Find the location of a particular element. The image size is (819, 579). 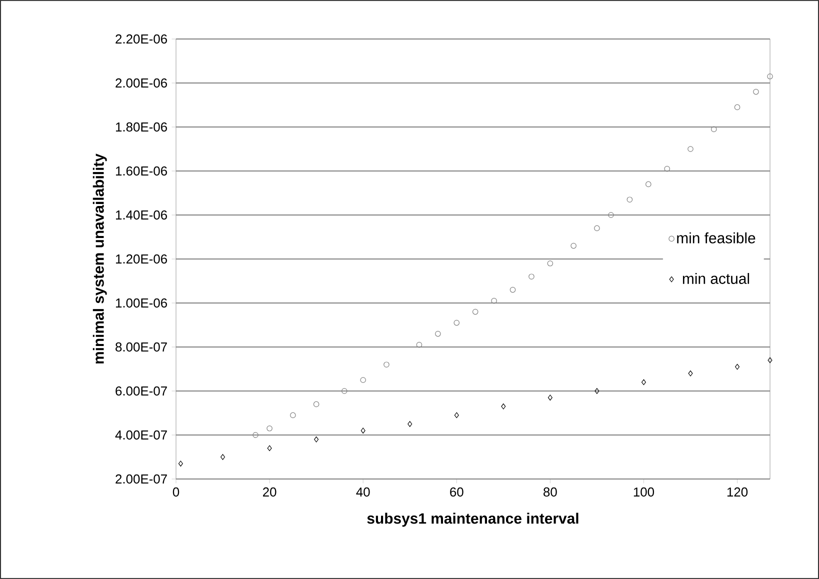

y-tick-label: 1.60E-06 is located at coordinates (141, 171).